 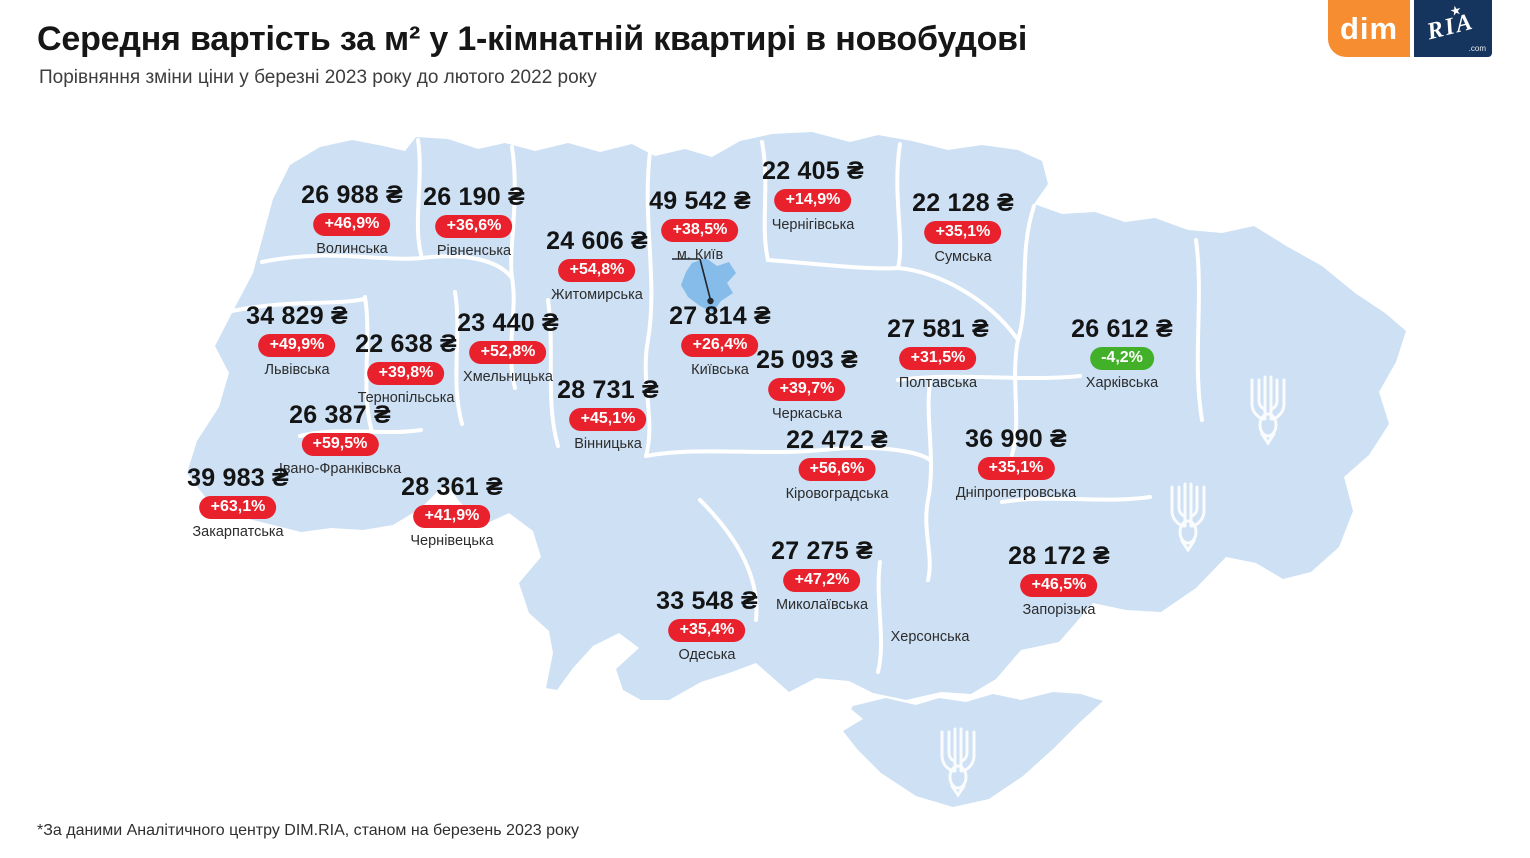 I want to click on region-change-badge: +46,9%, so click(x=352, y=224).